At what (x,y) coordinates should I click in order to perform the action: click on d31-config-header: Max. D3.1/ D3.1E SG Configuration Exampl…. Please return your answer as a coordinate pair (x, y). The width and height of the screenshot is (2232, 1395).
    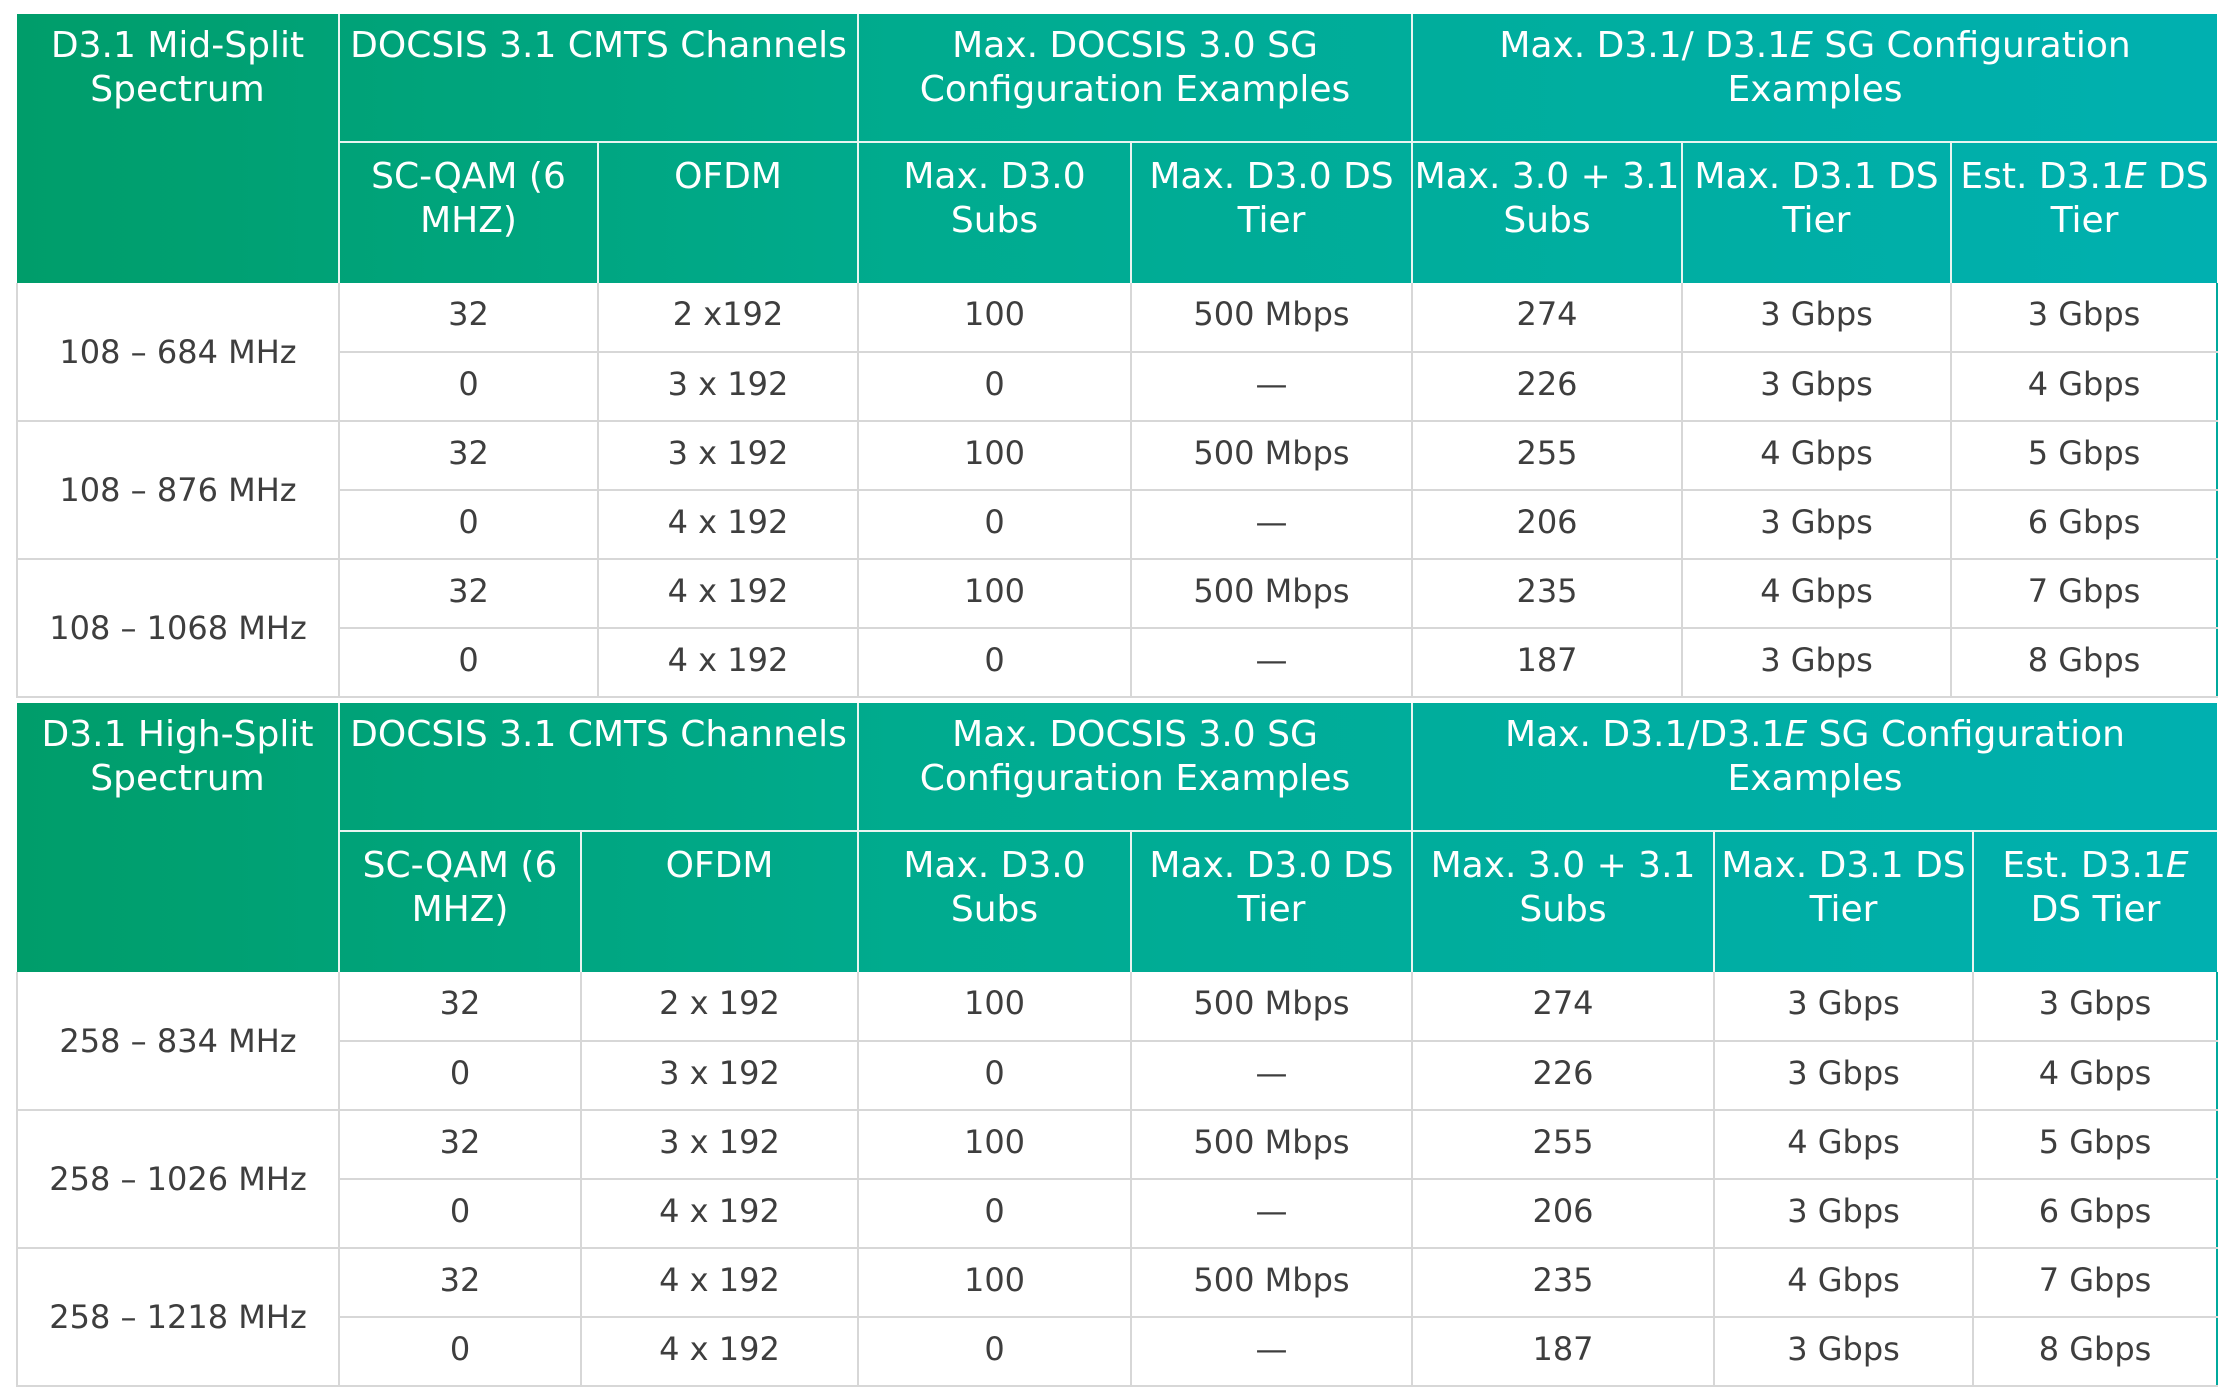
    Looking at the image, I should click on (1815, 67).